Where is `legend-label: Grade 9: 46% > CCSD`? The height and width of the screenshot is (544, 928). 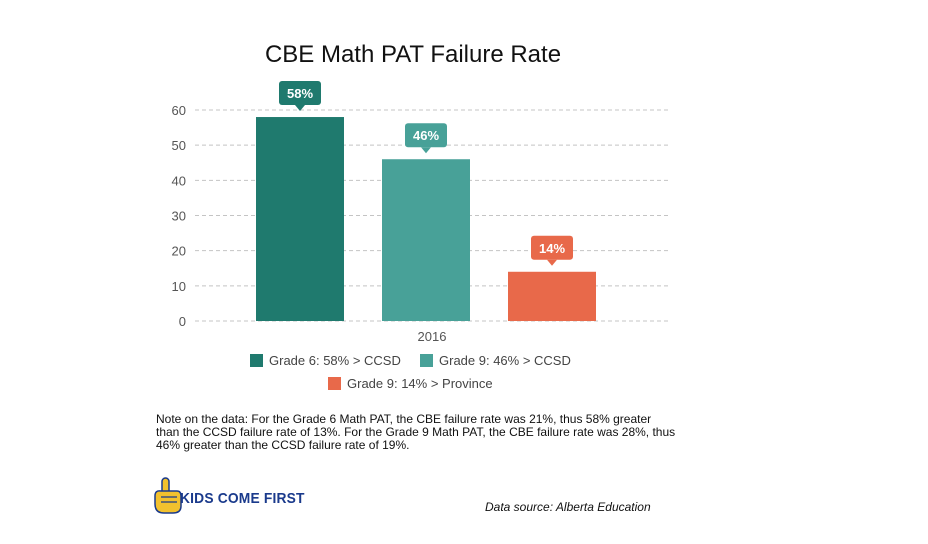
legend-label: Grade 9: 46% > CCSD is located at coordinates (505, 360).